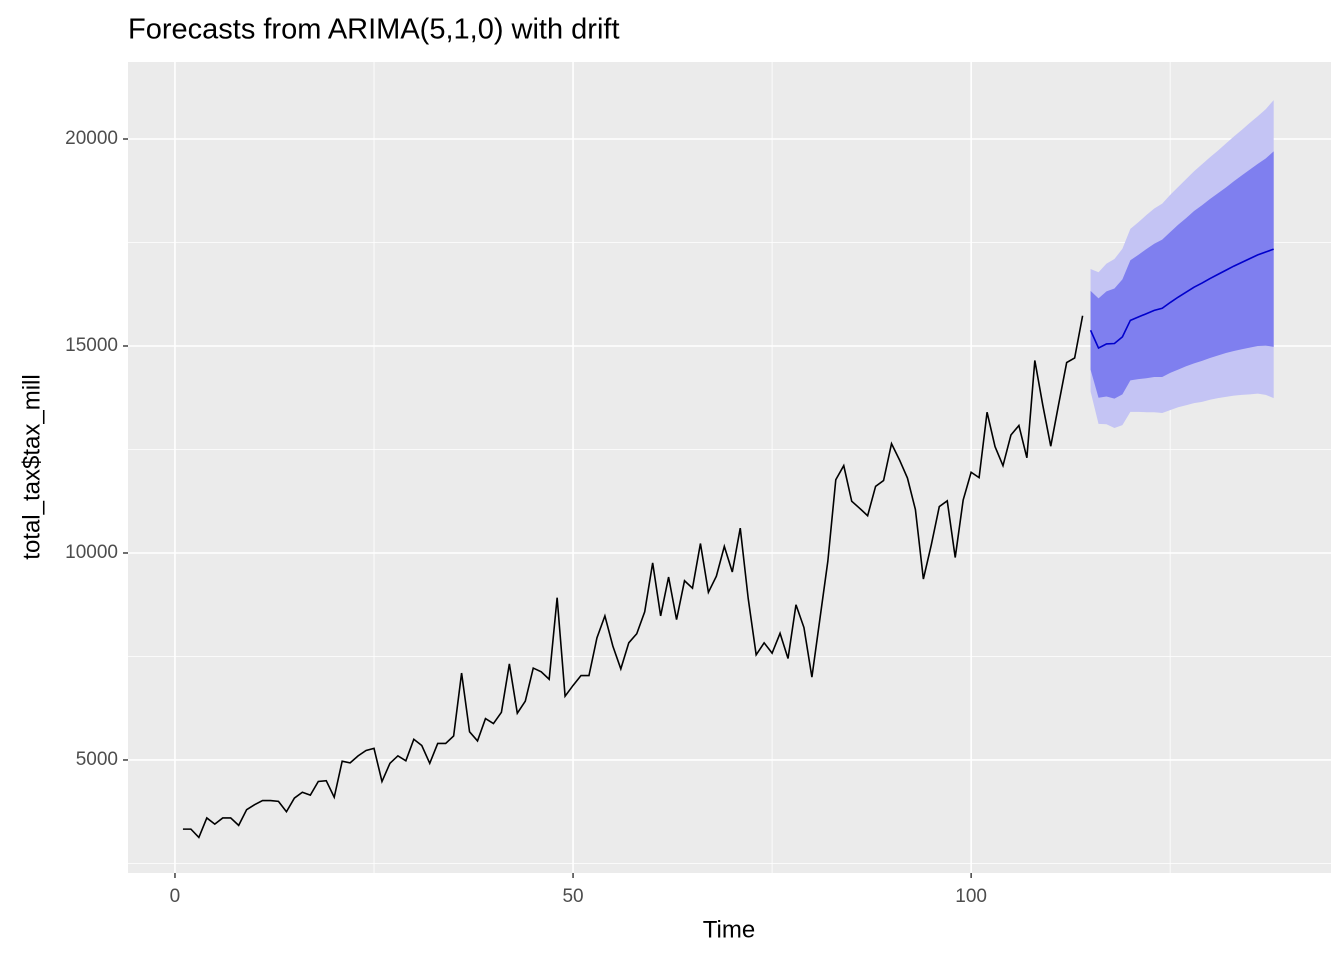 The width and height of the screenshot is (1344, 965). What do you see at coordinates (175, 896) in the screenshot?
I see `x-tick-label: 0` at bounding box center [175, 896].